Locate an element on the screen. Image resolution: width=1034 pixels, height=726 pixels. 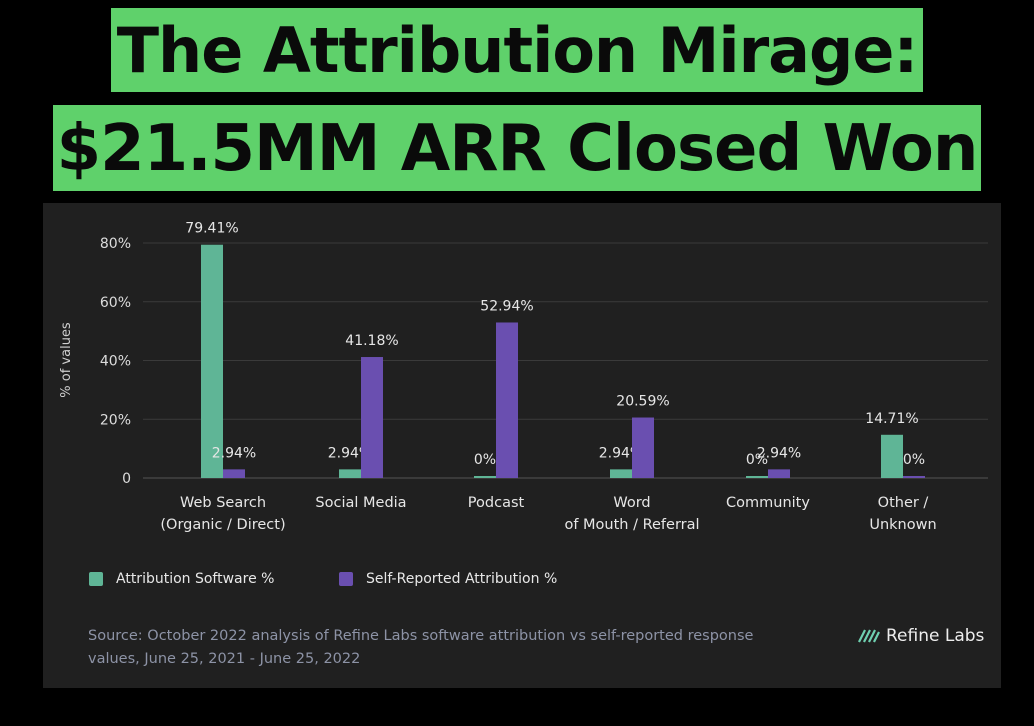
headline-line-1: The Attribution Mirage: is located at coordinates (517, 50).